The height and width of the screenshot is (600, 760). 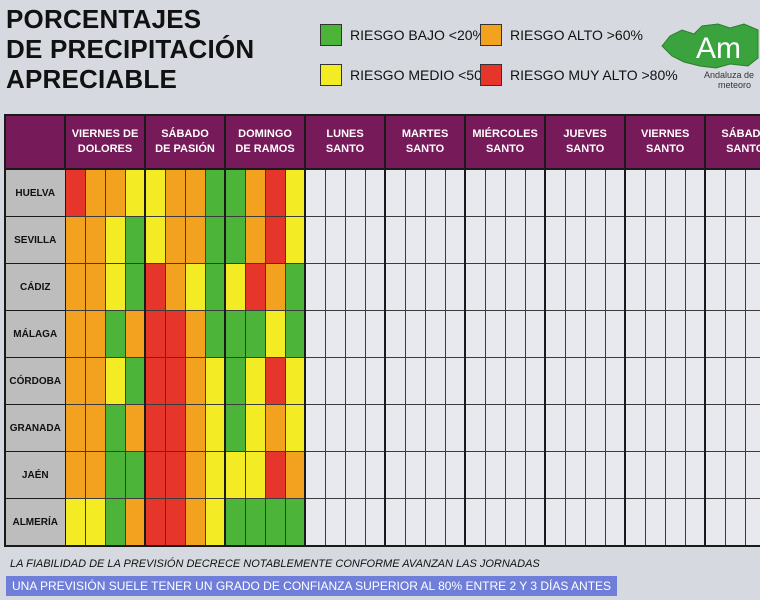 What do you see at coordinates (665, 134) in the screenshot?
I see `day-header-line1: VIERNES` at bounding box center [665, 134].